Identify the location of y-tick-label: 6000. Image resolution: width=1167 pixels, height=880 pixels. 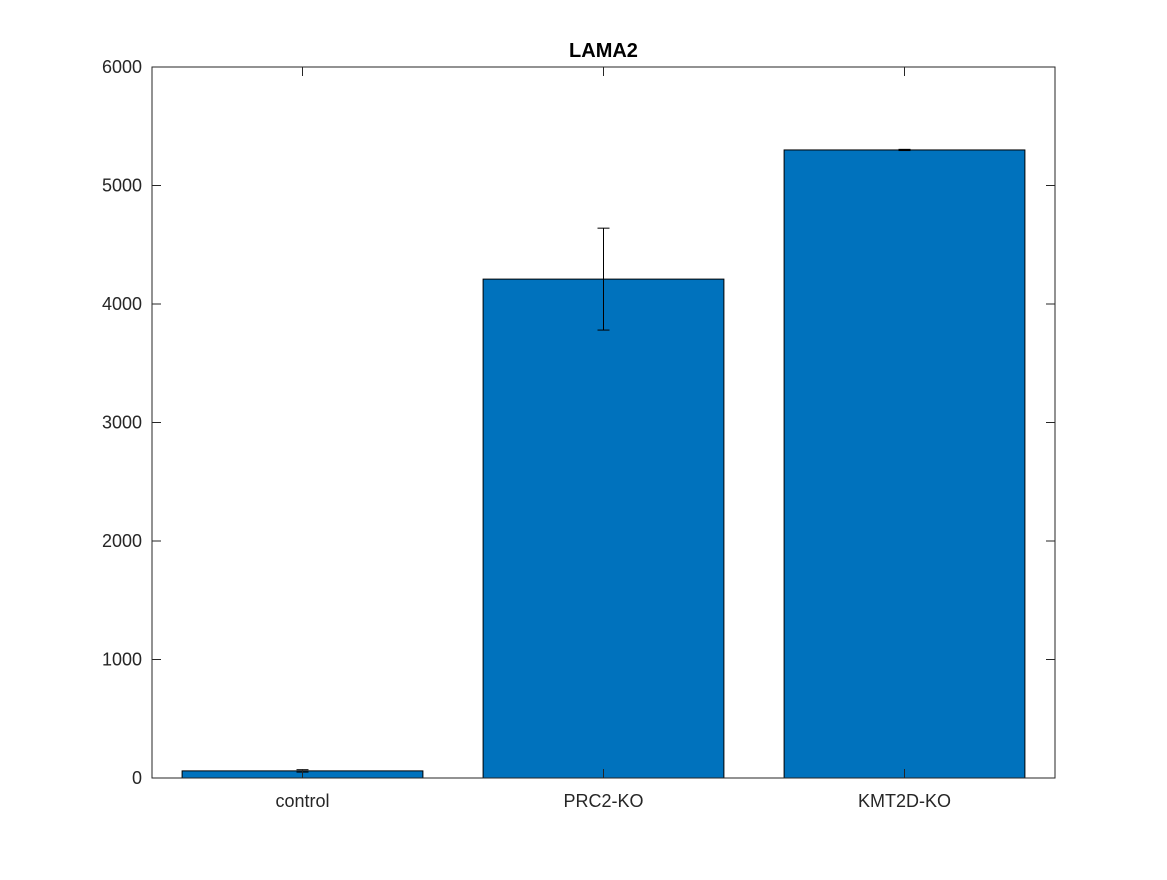
(122, 67).